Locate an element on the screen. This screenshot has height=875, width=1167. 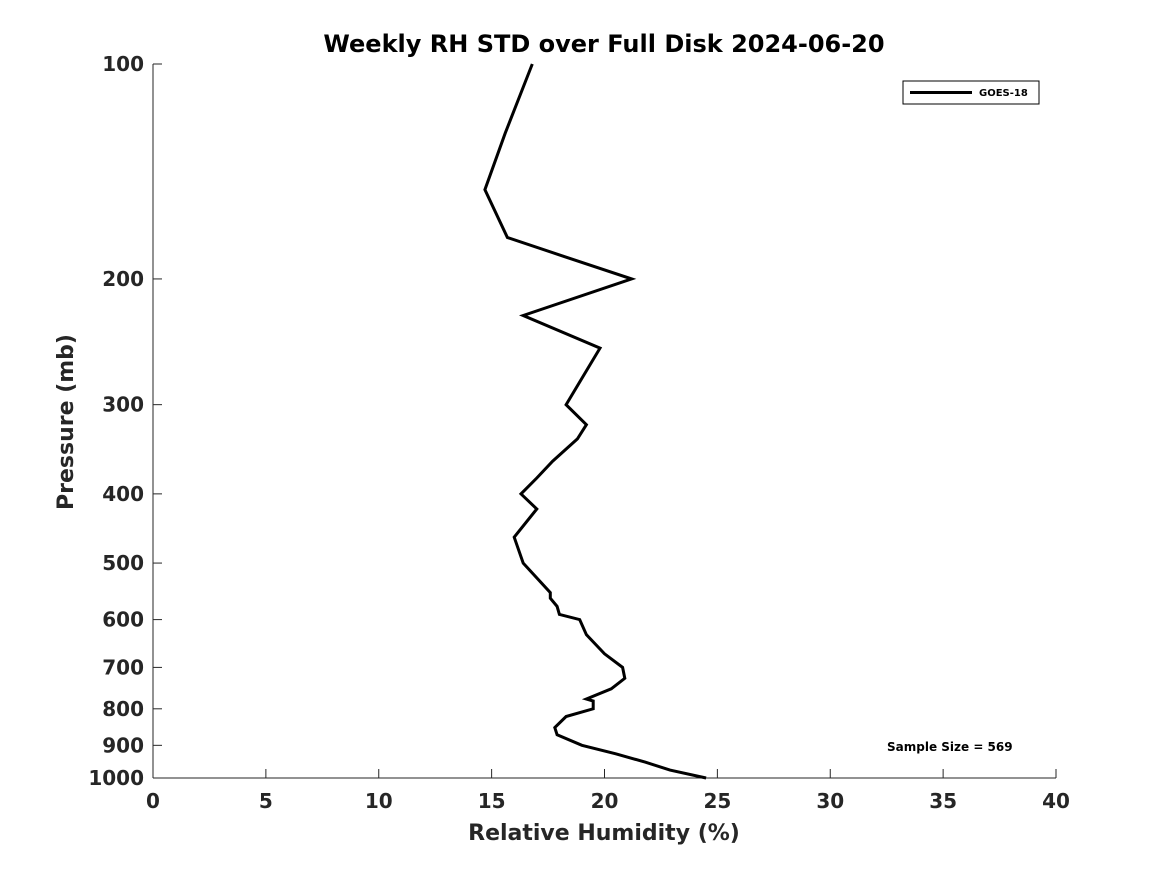
sample-size-annotation: Sample Size = 569 is located at coordinates (950, 747).